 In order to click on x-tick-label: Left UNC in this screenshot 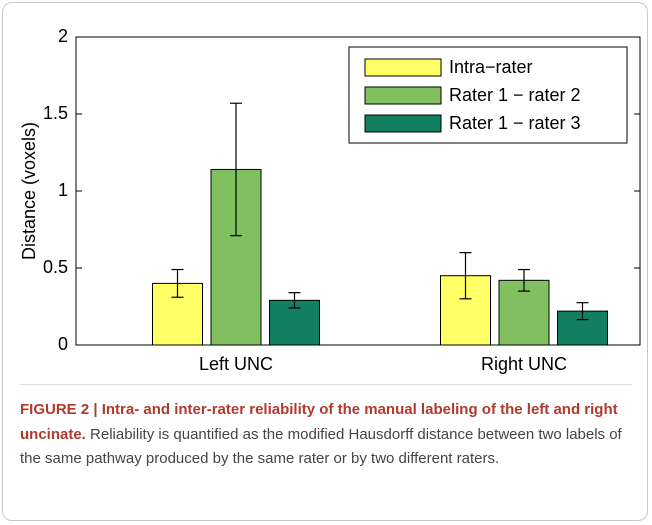, I will do `click(236, 364)`.